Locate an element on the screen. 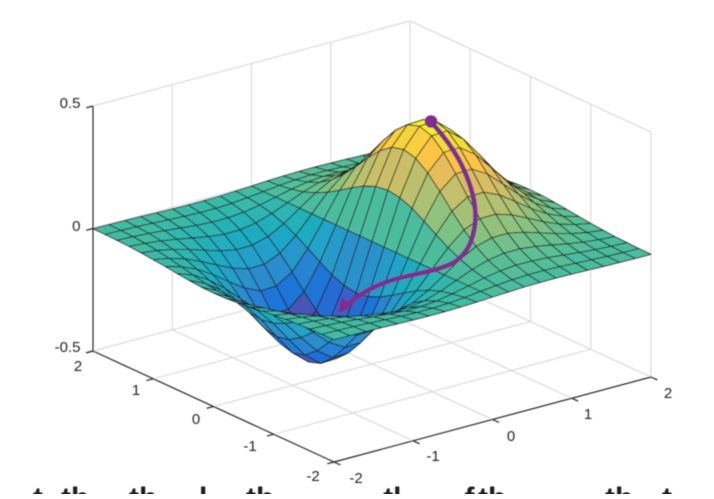 The height and width of the screenshot is (499, 714). svg-text: 0.5 is located at coordinates (70, 103).